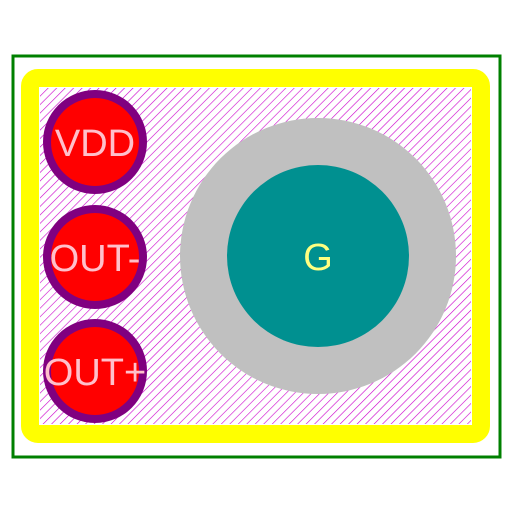 The width and height of the screenshot is (512, 512). I want to click on pad-vdd: VDD, so click(95, 142).